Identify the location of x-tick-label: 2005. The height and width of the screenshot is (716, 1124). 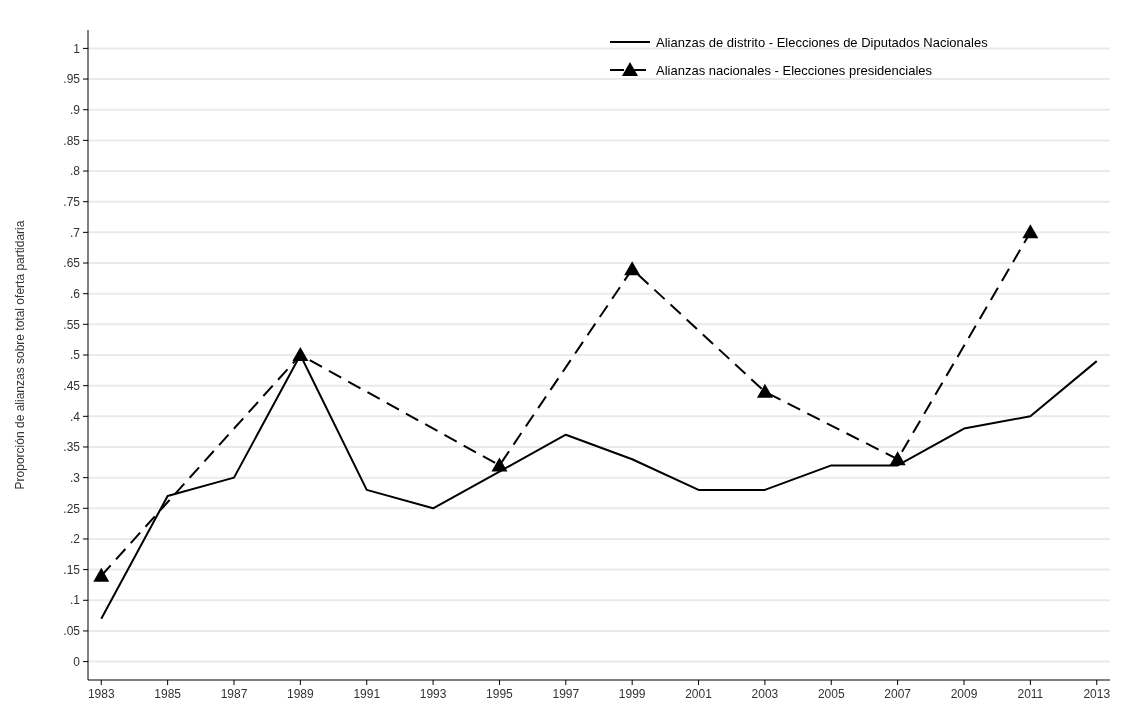
(831, 694).